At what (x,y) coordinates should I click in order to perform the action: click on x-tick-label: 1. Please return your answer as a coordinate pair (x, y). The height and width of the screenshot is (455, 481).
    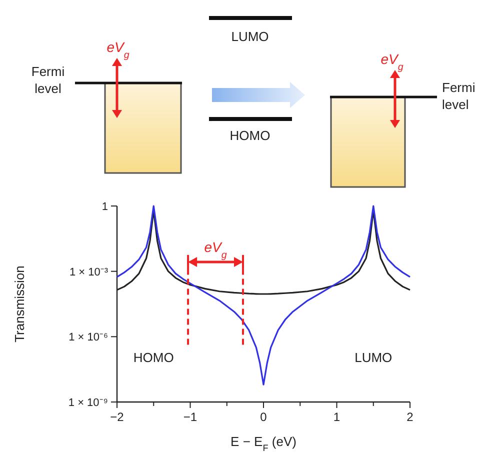
    Looking at the image, I should click on (336, 417).